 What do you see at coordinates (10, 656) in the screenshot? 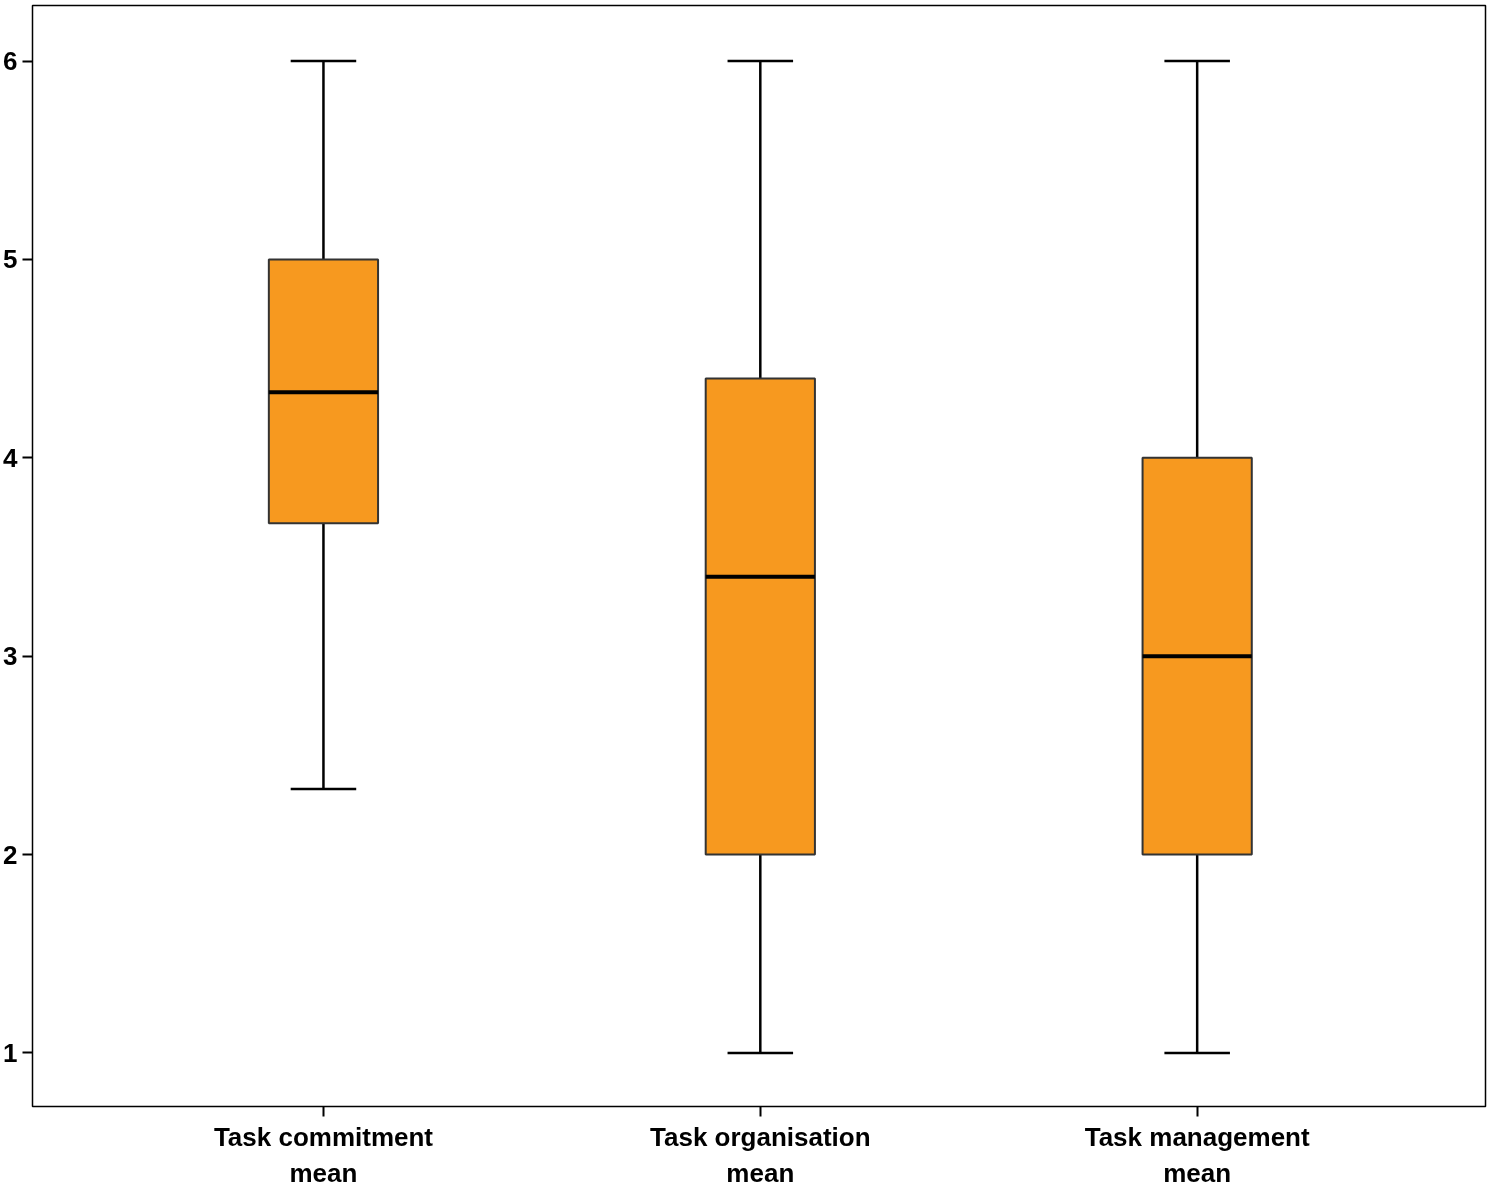
I see `y-tick-label: 3` at bounding box center [10, 656].